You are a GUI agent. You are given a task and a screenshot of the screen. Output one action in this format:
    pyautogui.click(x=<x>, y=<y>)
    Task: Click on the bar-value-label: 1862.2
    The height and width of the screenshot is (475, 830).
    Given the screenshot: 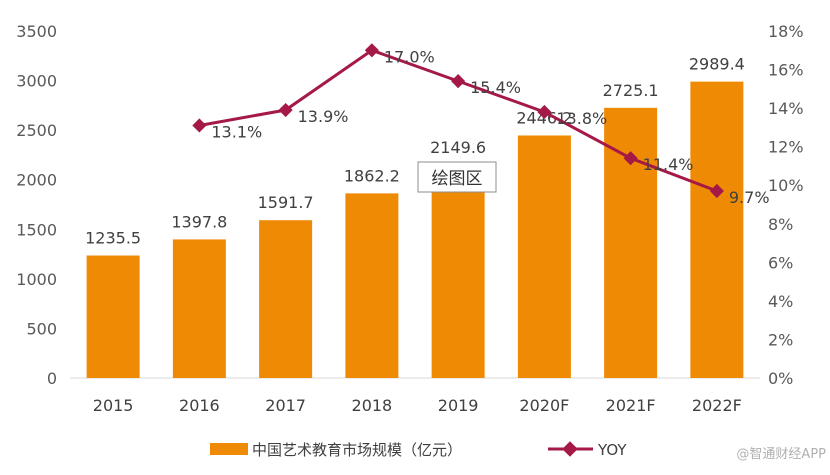 What is the action you would take?
    pyautogui.click(x=372, y=175)
    